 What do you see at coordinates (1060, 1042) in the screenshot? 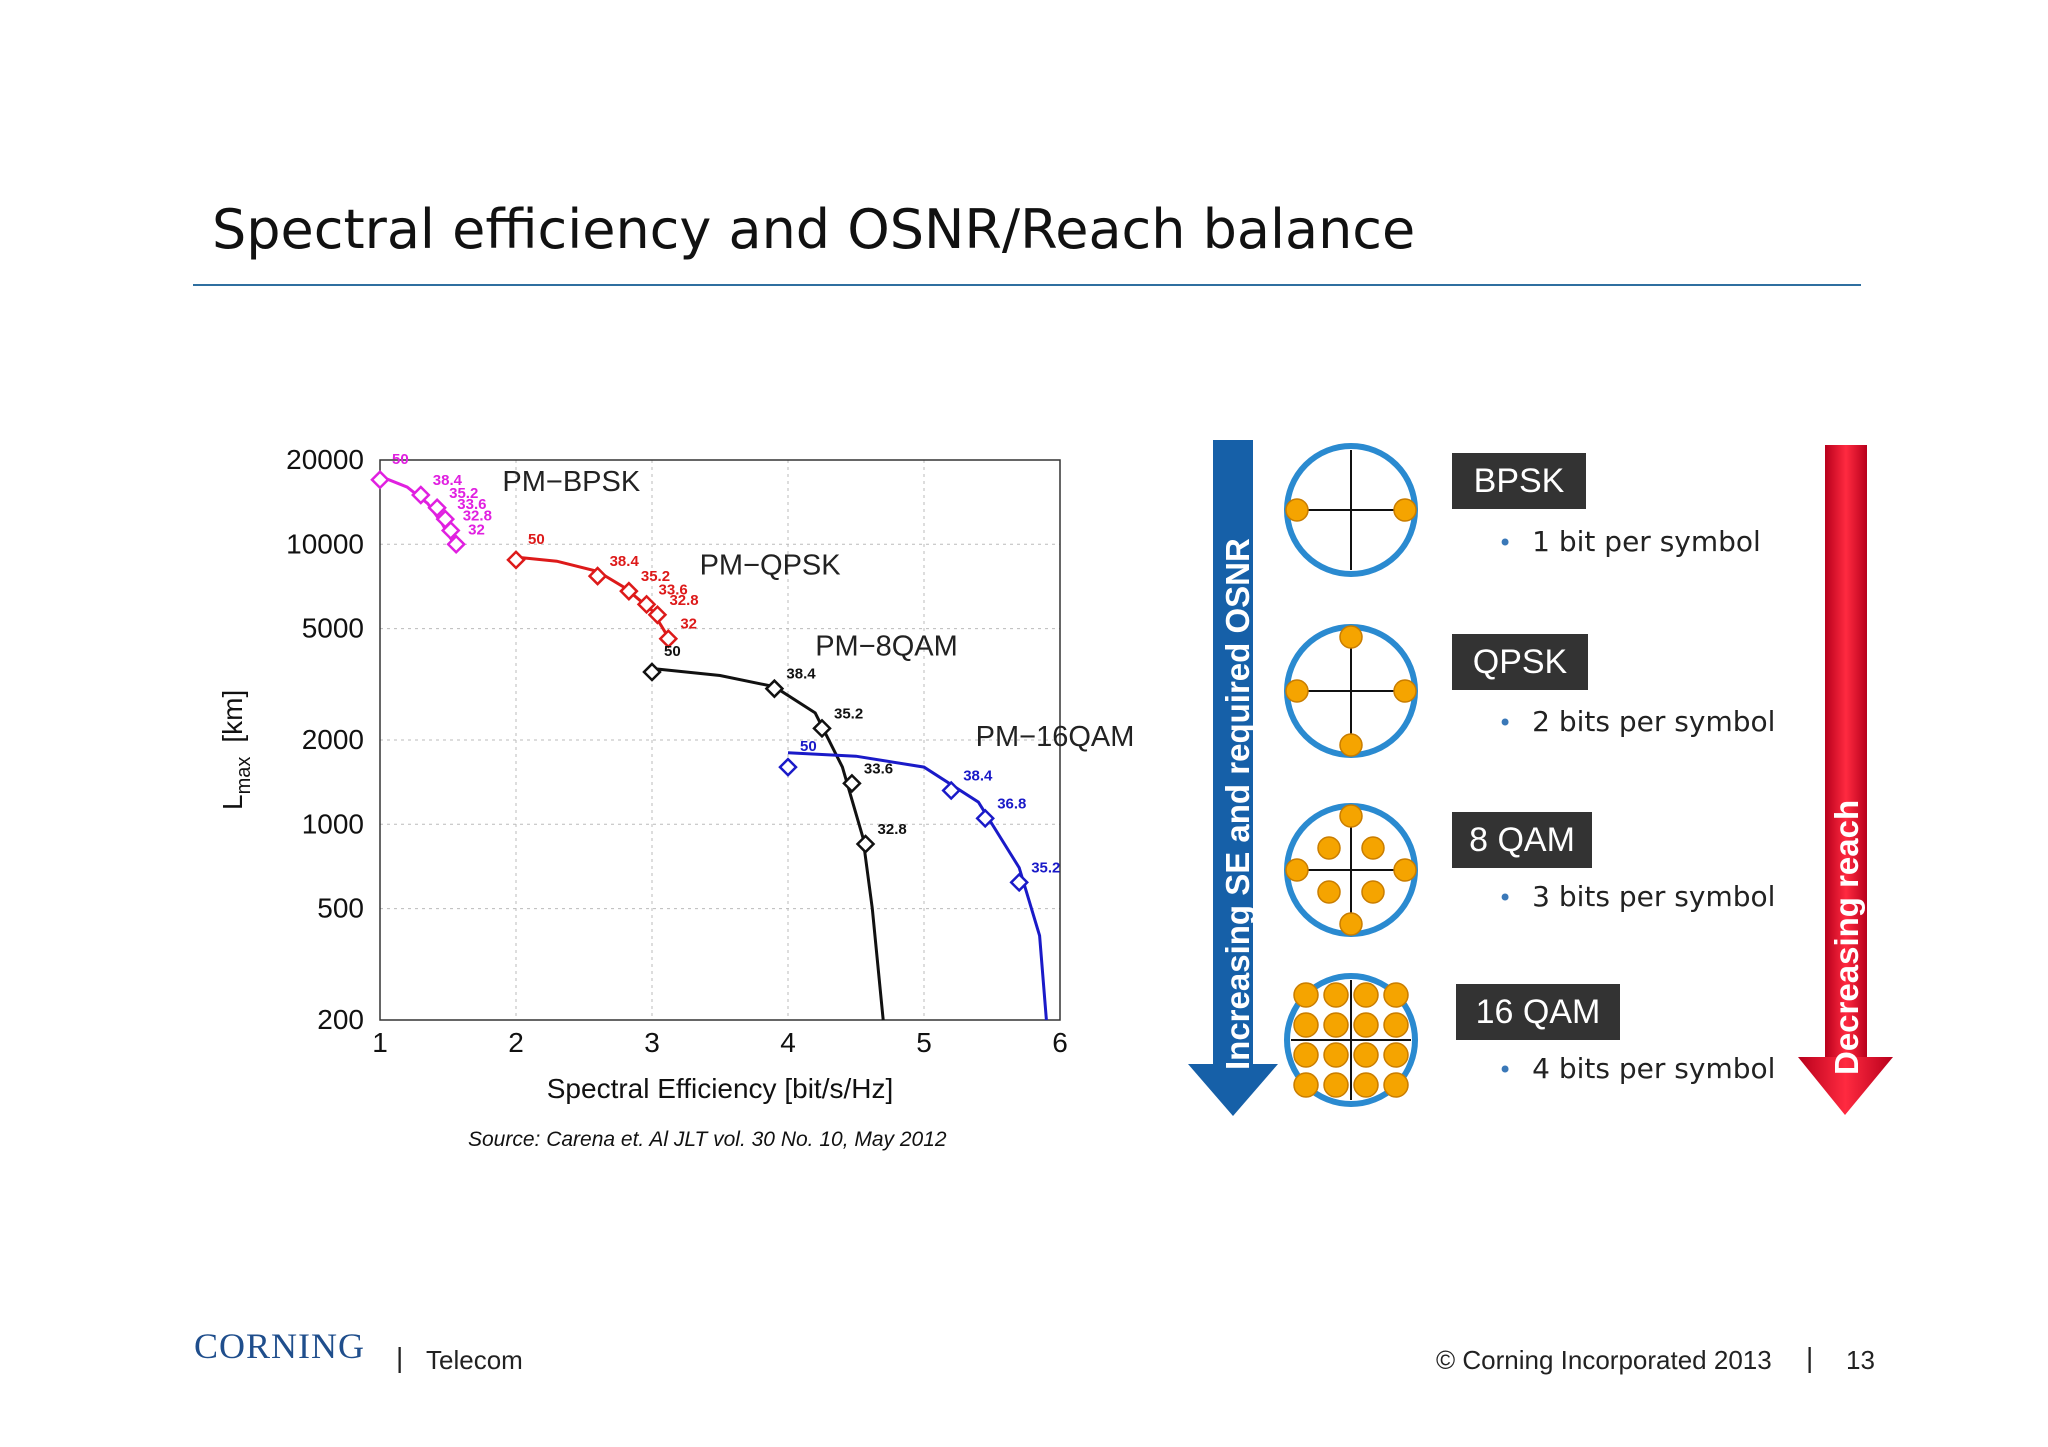
I see `x-tick-label: 6` at bounding box center [1060, 1042].